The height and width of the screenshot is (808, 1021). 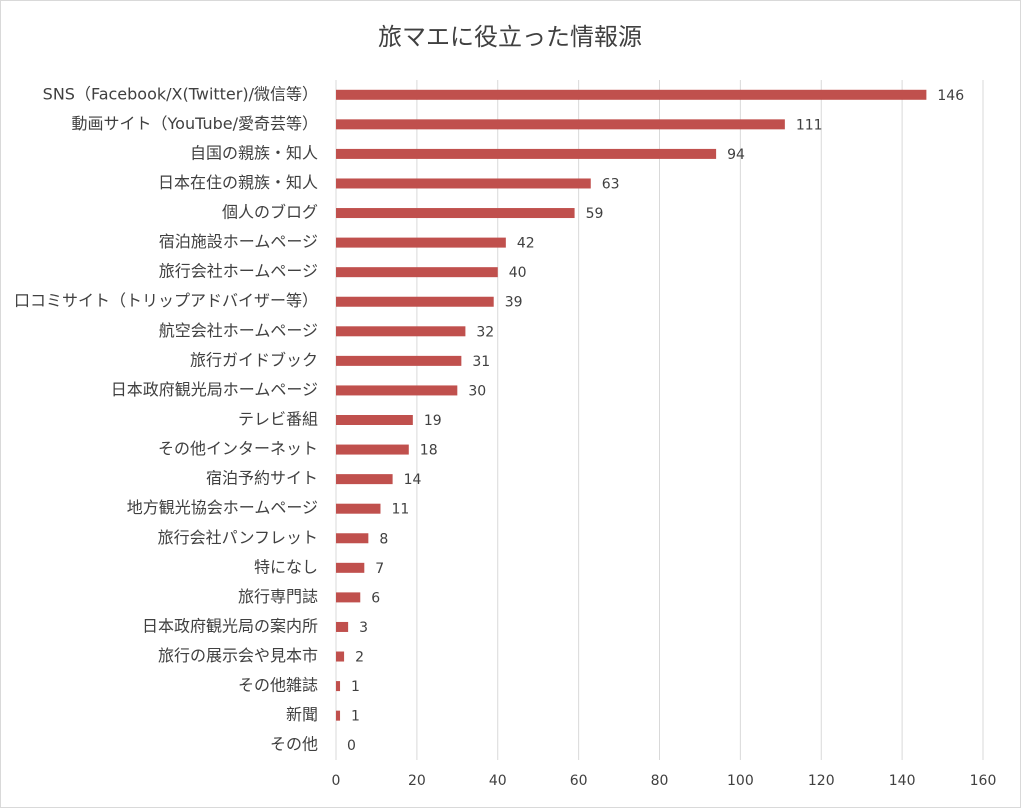 I want to click on value-label: 40, so click(x=518, y=273).